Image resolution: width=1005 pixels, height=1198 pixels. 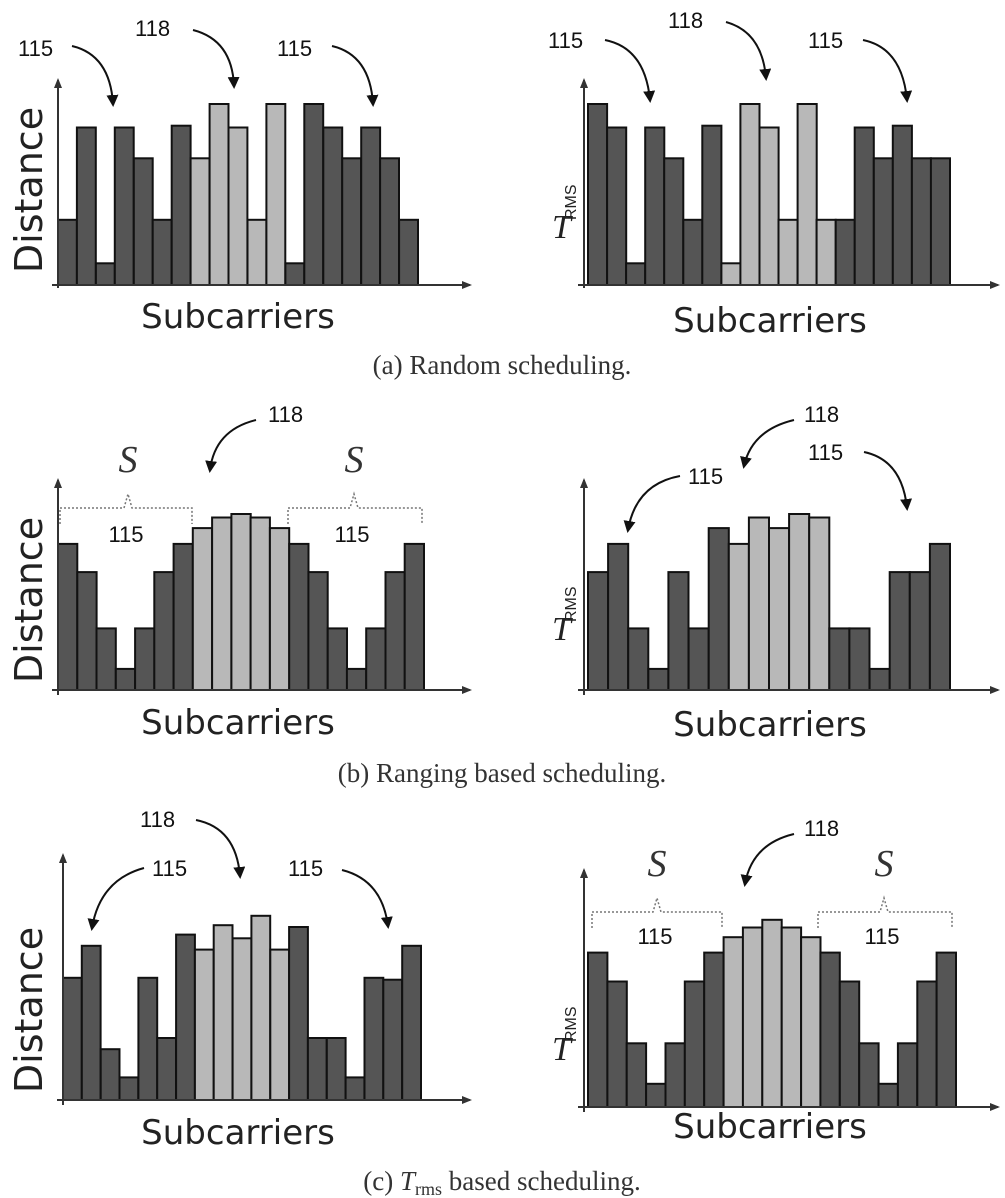 I want to click on caption-a: (a) Random scheduling., so click(x=502, y=365).